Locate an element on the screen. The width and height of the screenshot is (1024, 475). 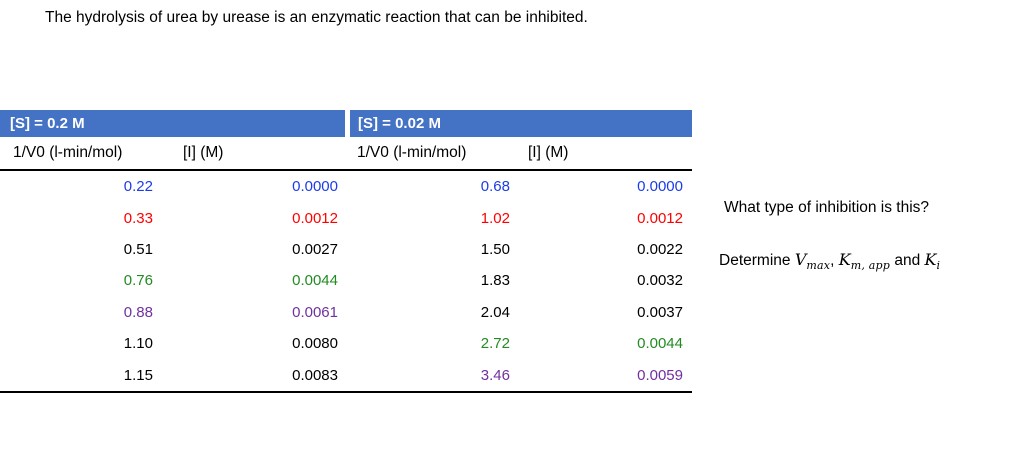
v0-value: 0.22 is located at coordinates (138, 187).